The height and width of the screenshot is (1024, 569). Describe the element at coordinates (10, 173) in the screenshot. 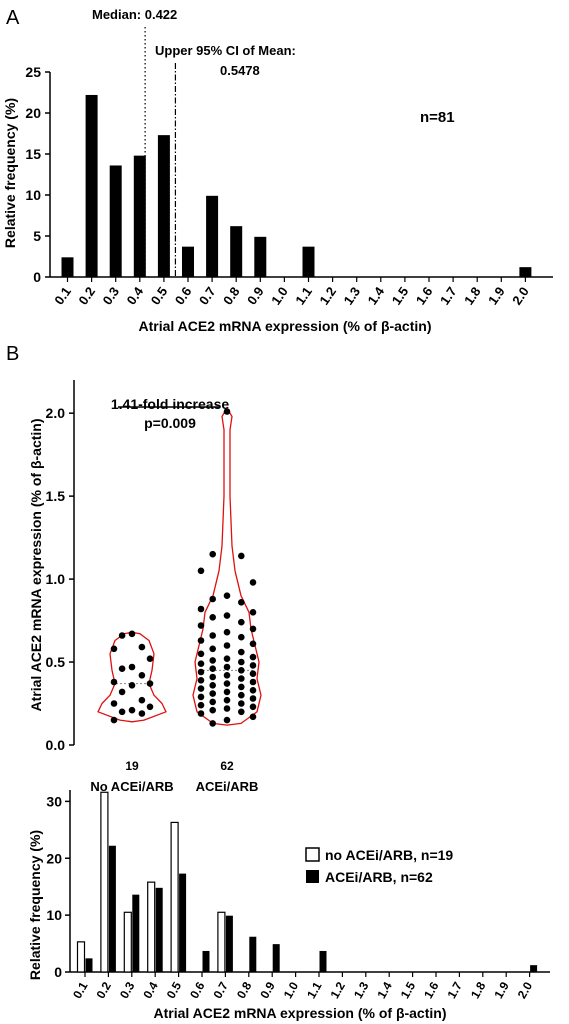

I see `y-axis-title: Relative frequency (%)` at that location.